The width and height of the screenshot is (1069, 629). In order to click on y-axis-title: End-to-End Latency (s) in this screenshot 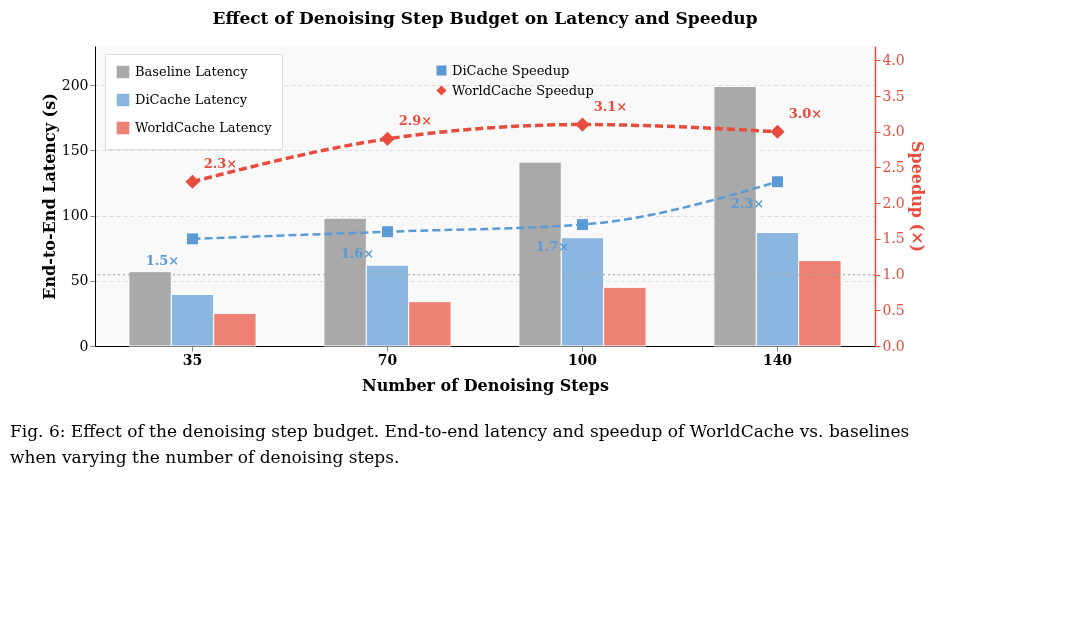, I will do `click(49, 196)`.